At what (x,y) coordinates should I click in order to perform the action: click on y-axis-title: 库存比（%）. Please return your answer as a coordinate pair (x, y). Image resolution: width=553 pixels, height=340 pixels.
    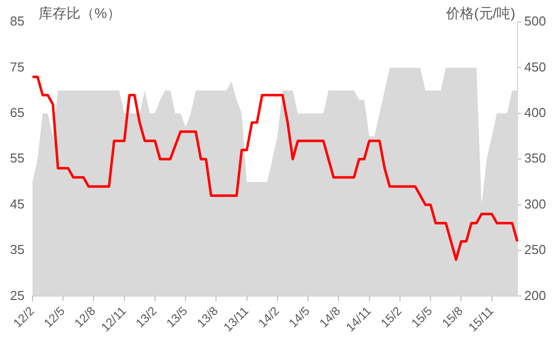
    Looking at the image, I should click on (79, 12).